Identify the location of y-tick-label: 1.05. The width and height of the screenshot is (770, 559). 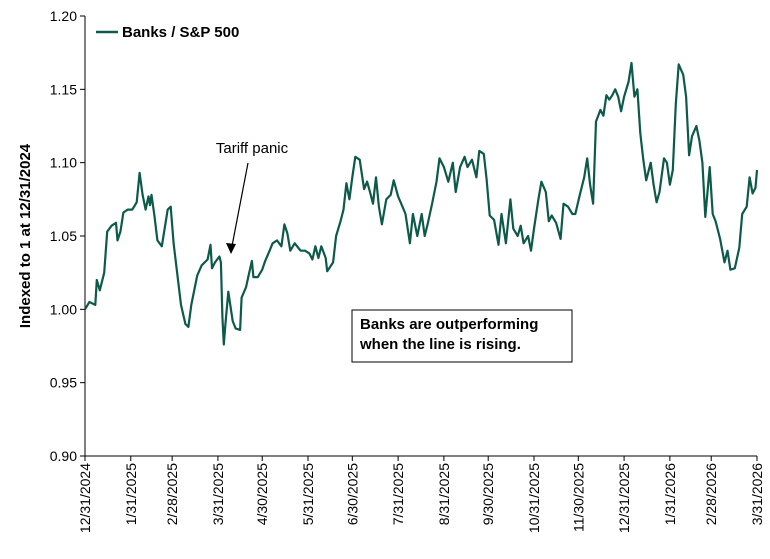
(63, 236).